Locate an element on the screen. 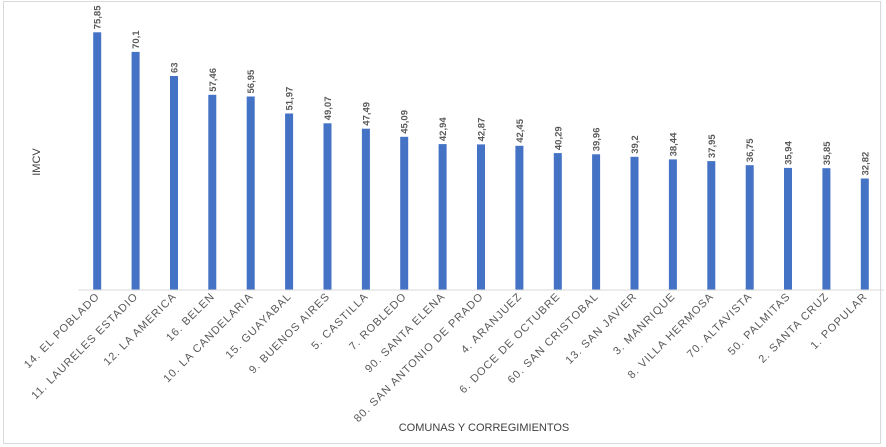 This screenshot has height=447, width=886. data-label: 42,94 is located at coordinates (443, 129).